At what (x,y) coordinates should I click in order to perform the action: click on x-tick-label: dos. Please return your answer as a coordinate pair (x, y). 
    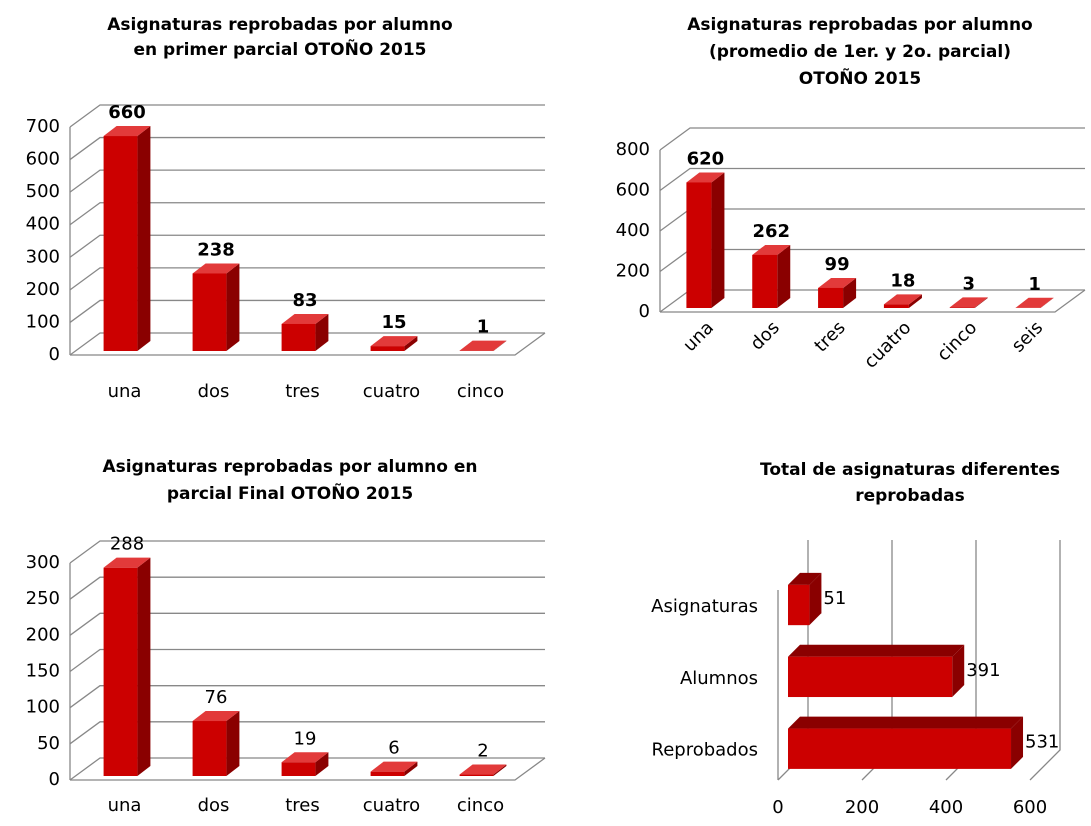
    Looking at the image, I should click on (764, 335).